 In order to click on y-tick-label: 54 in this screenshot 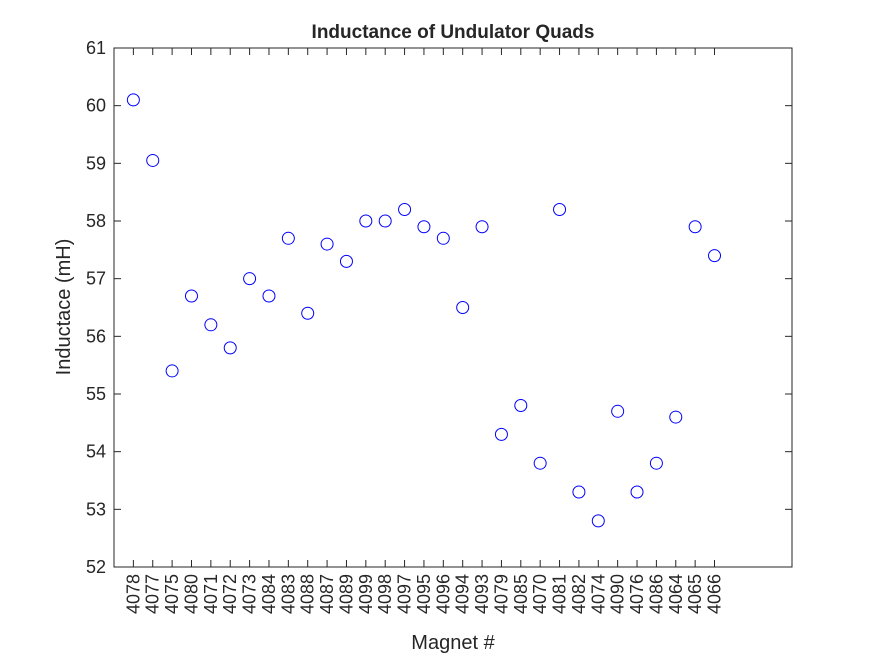, I will do `click(96, 452)`.